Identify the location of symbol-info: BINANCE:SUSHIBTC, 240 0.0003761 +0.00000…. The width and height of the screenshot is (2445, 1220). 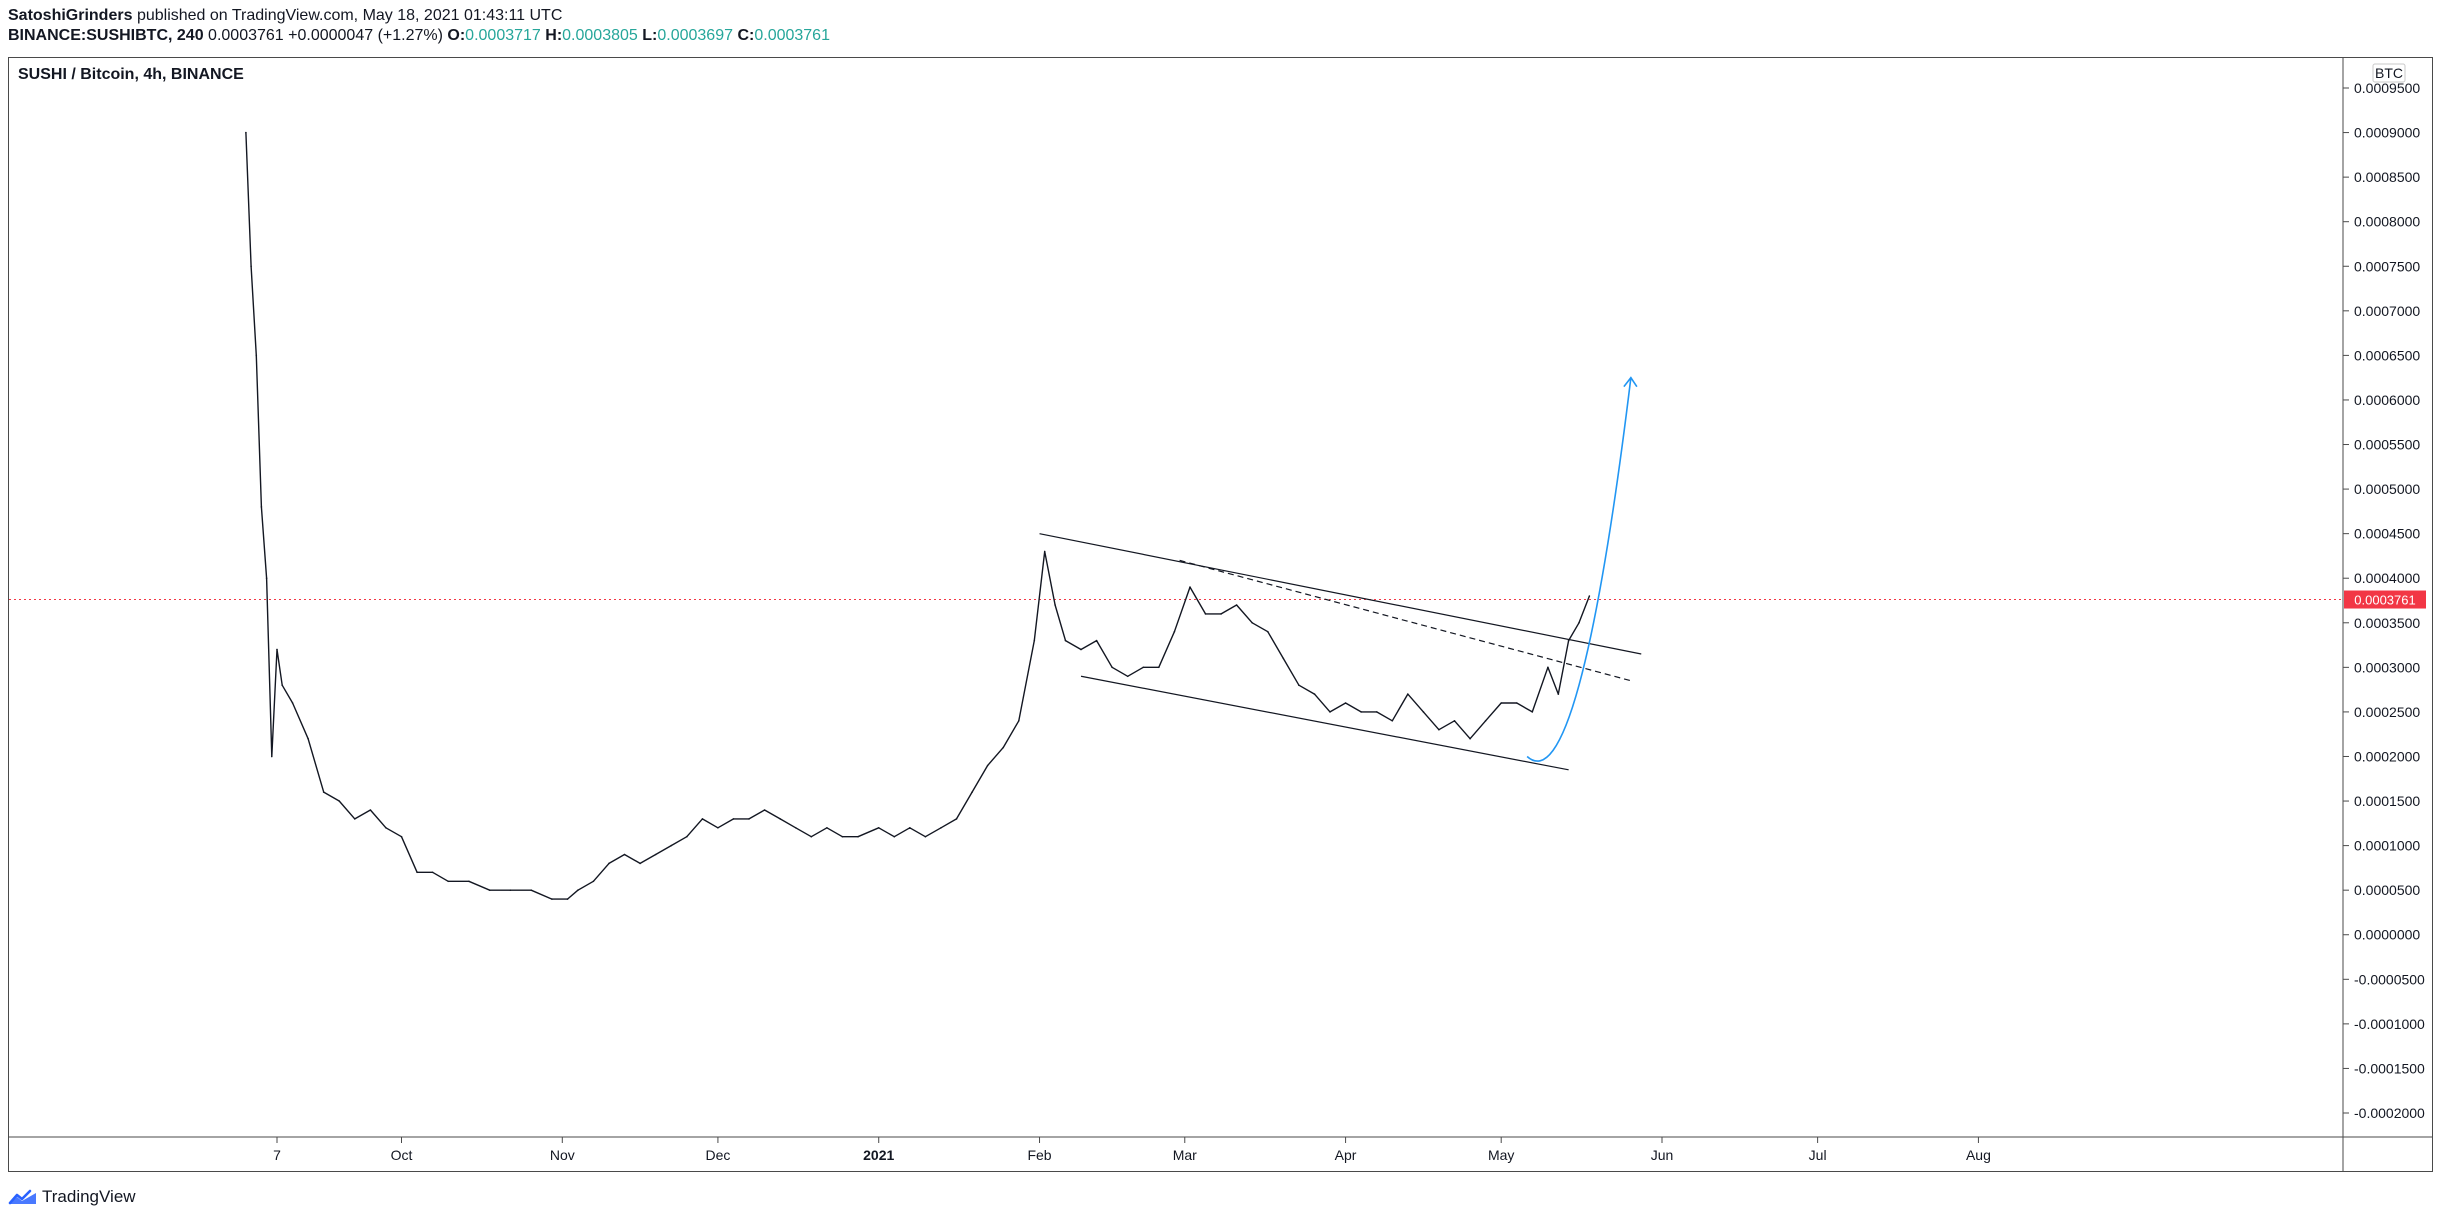
(419, 36).